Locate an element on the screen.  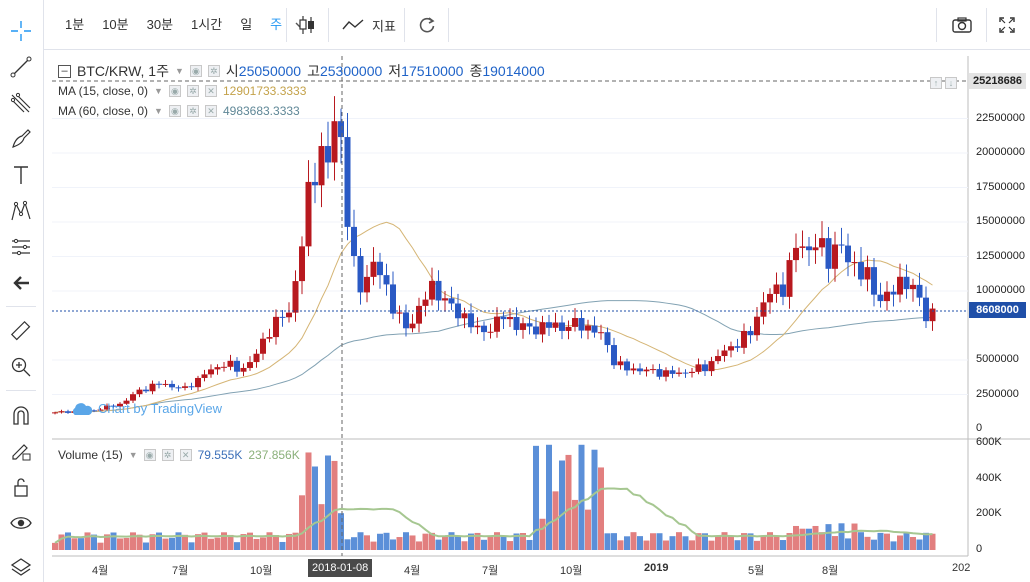
lock-icon is located at coordinates (21, 487).